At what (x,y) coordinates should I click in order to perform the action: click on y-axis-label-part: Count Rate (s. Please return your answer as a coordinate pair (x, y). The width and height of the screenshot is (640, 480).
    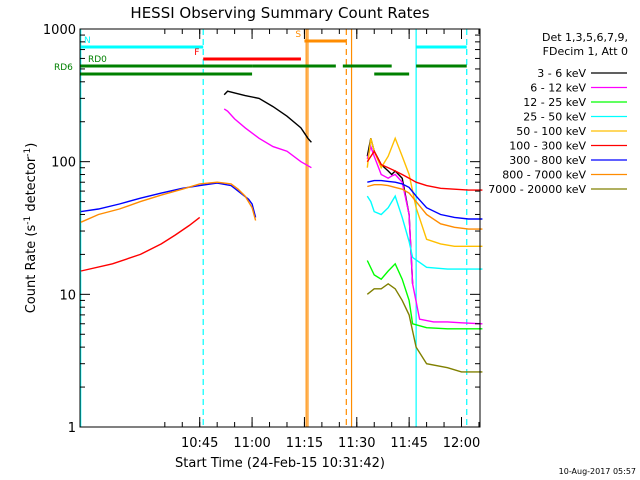
    Looking at the image, I should click on (31, 269).